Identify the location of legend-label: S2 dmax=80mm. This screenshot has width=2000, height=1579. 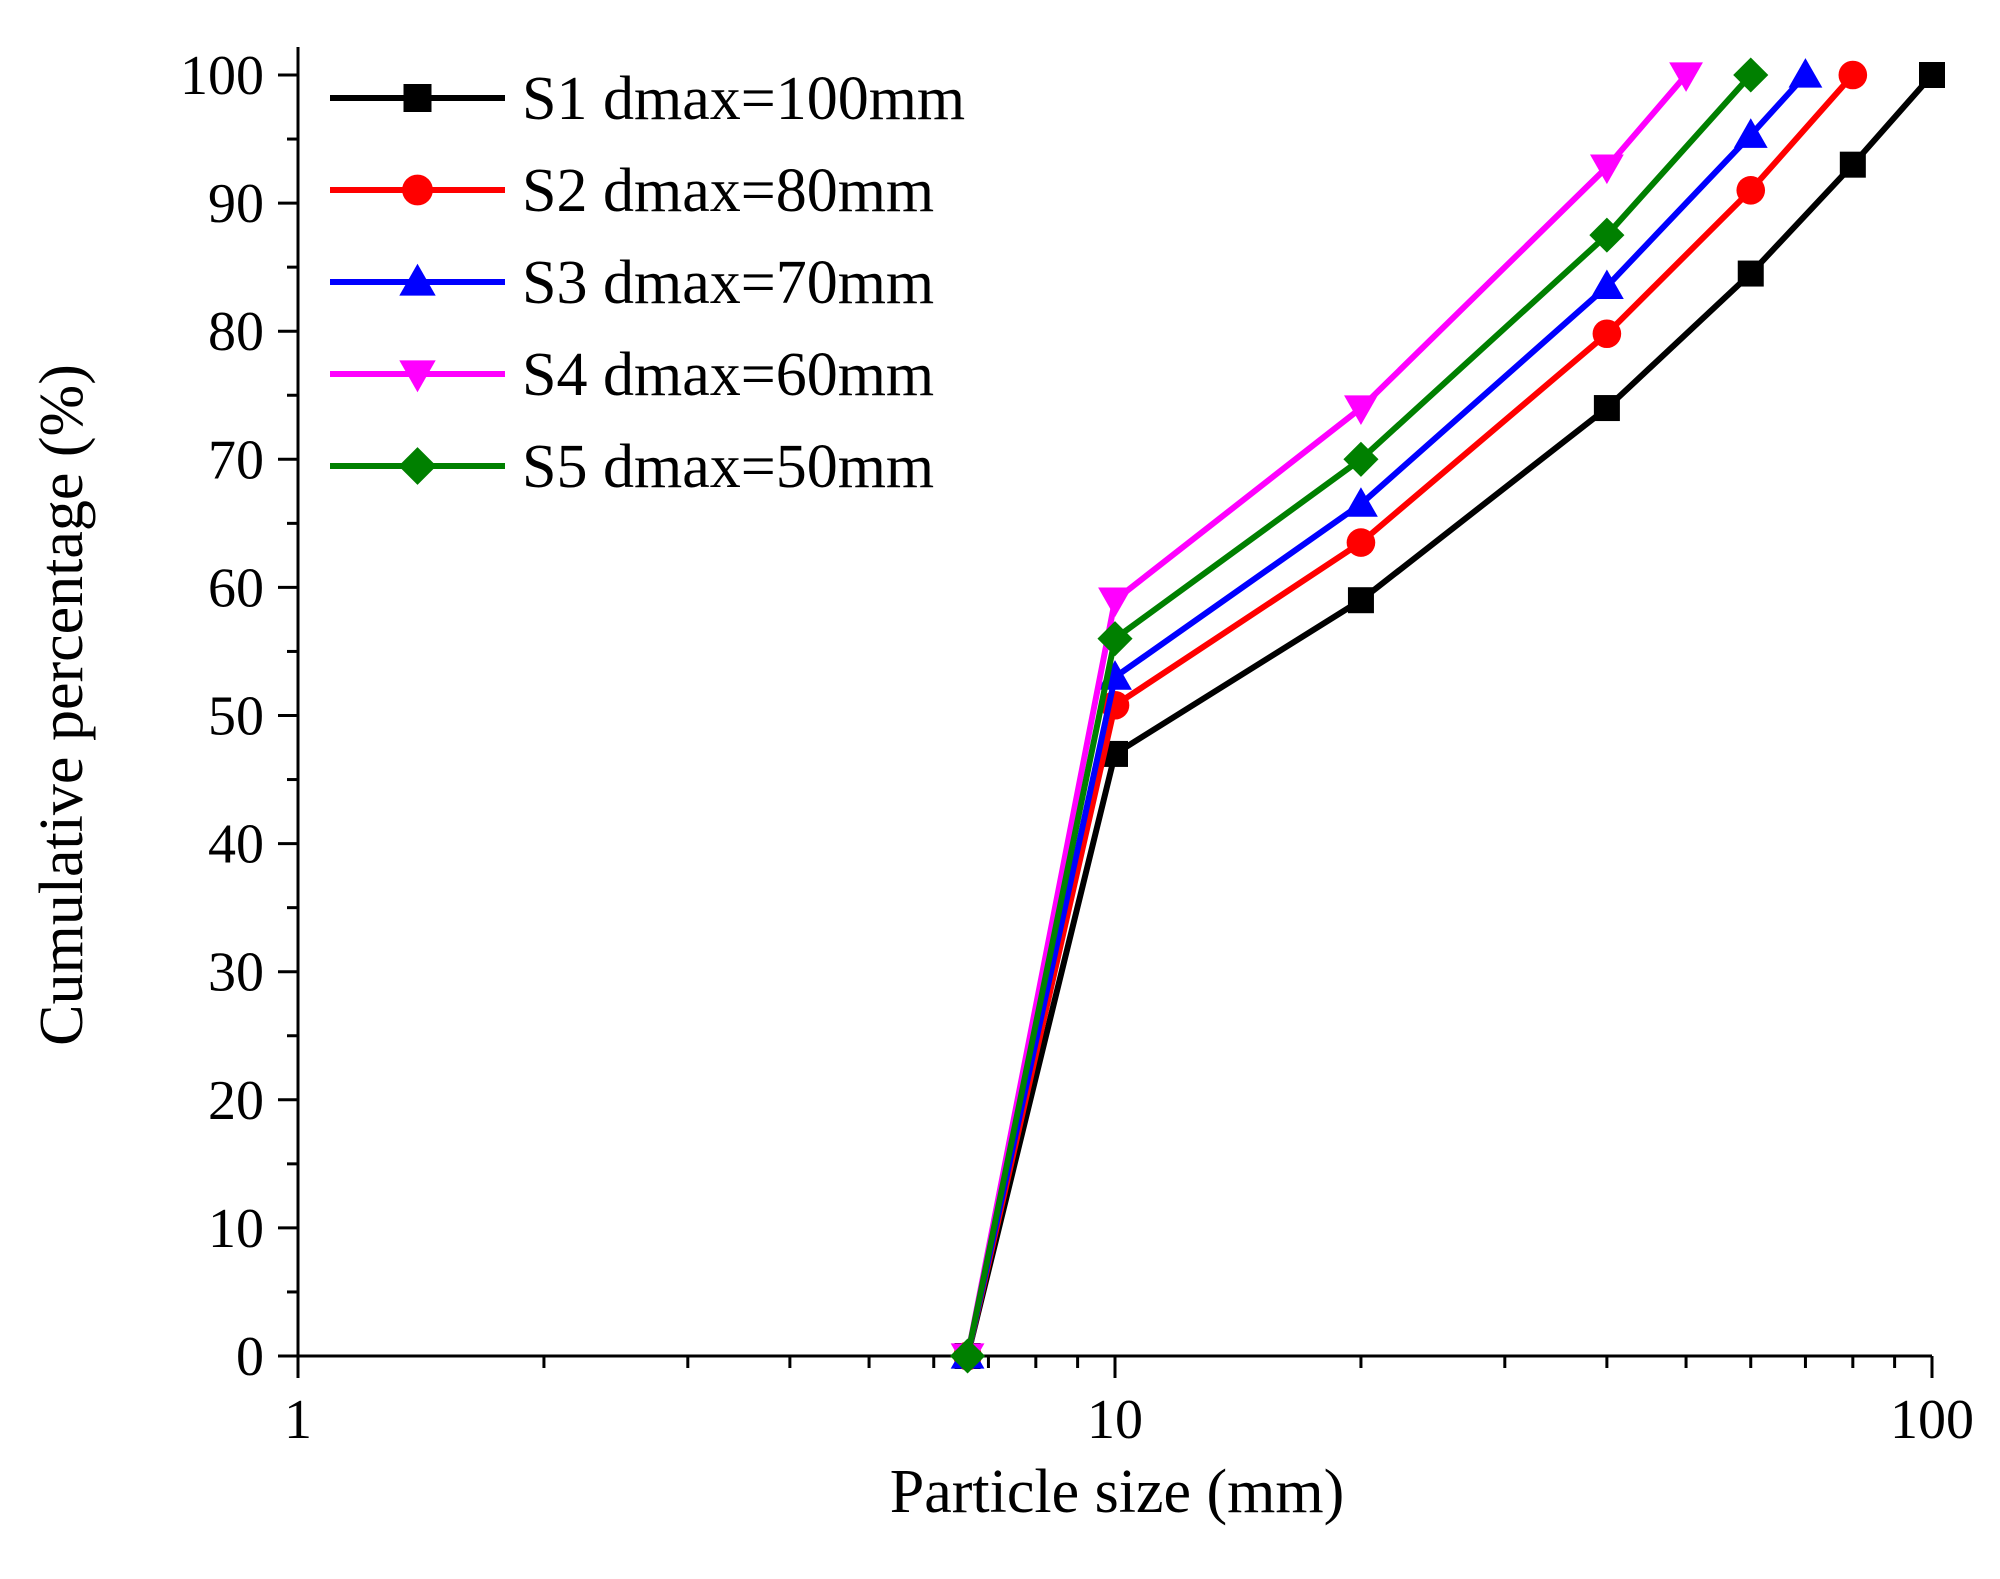
(728, 191).